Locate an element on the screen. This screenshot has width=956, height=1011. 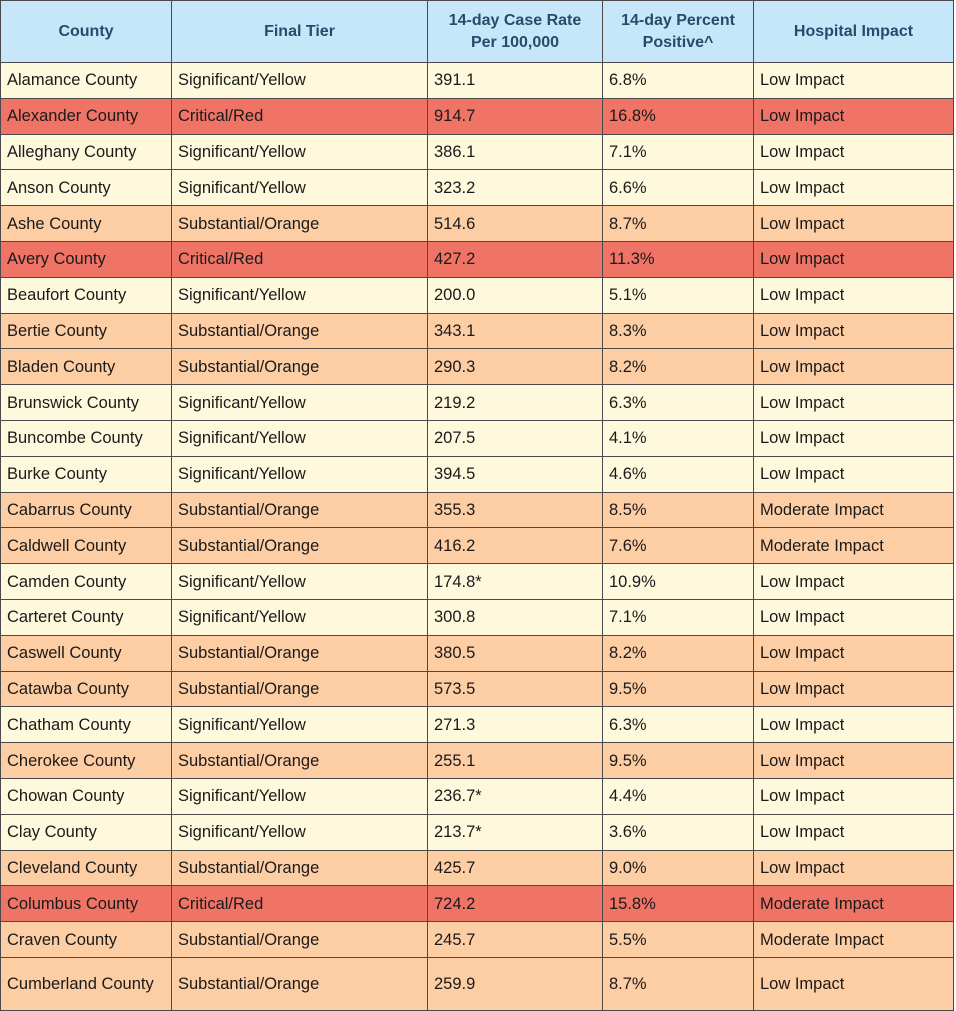
percent-positive-cell: 11.3% is located at coordinates (678, 259).